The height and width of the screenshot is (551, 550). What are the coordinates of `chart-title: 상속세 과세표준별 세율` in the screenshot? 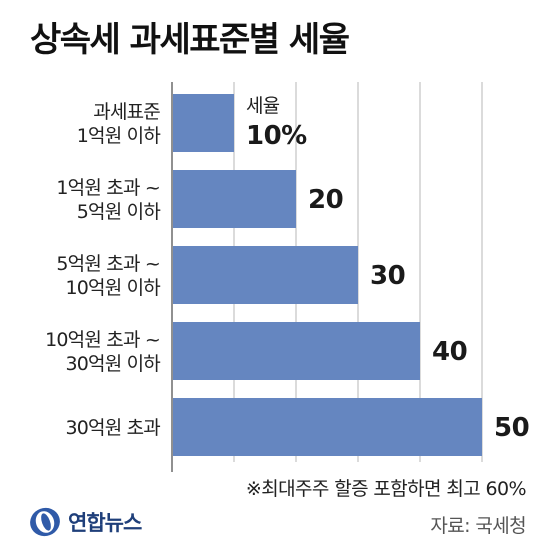 It's located at (190, 40).